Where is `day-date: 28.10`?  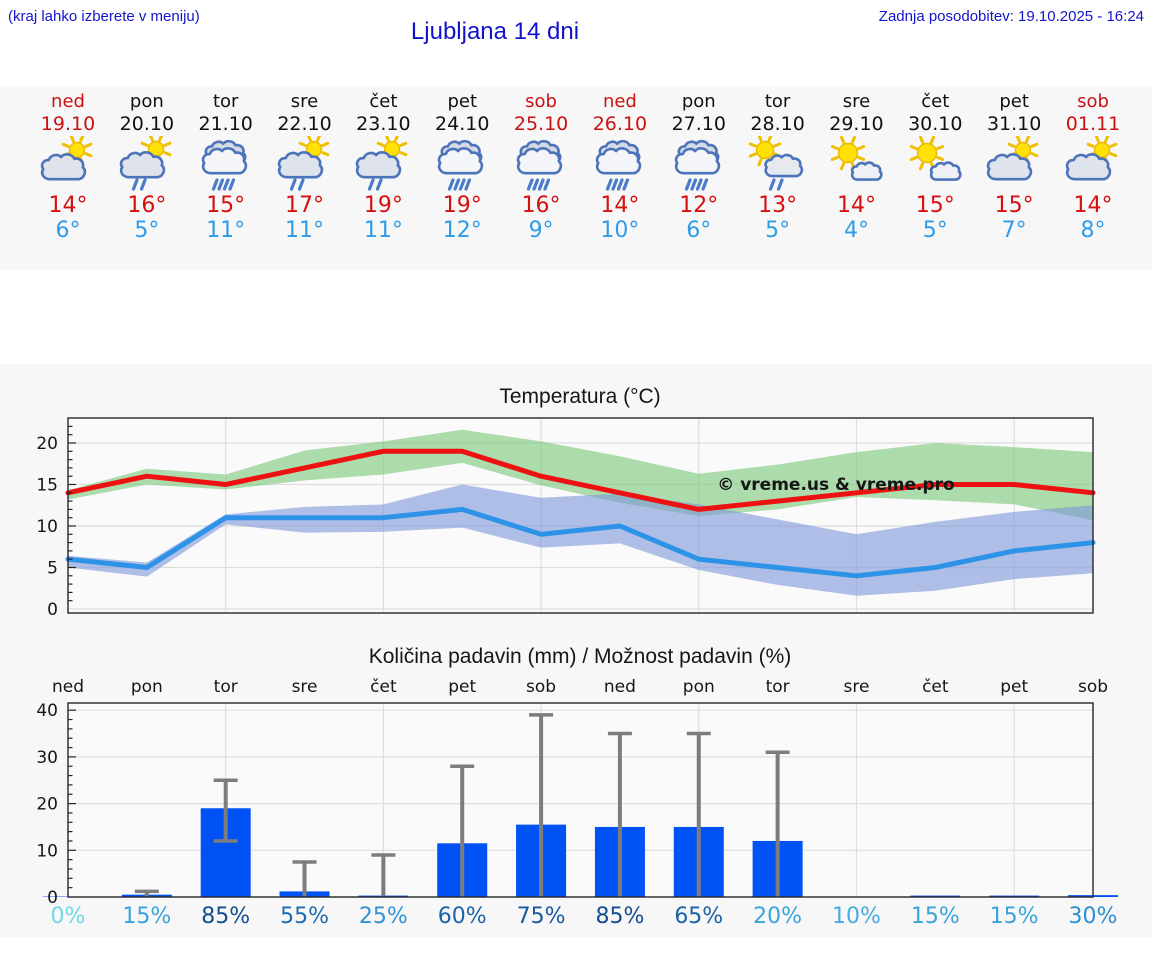 day-date: 28.10 is located at coordinates (777, 124).